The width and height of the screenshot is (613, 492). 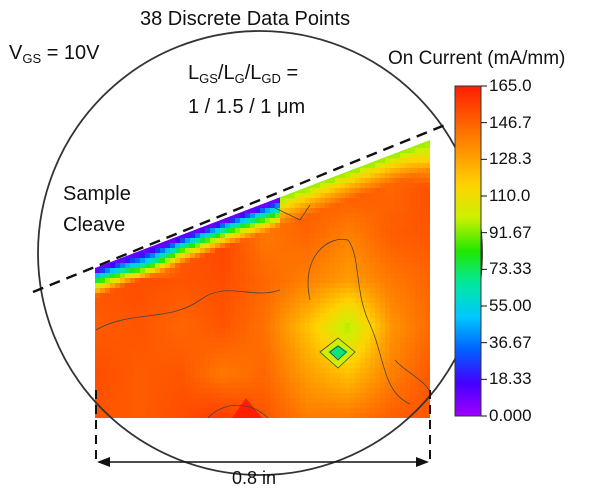 I want to click on dimension-arrowhead-left, so click(x=103, y=462).